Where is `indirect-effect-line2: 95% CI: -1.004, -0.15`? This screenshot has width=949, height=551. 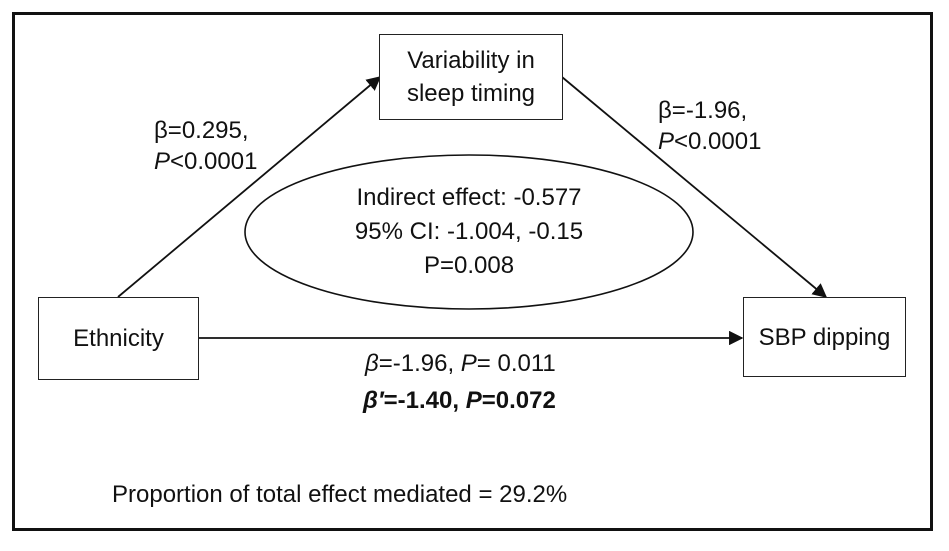 indirect-effect-line2: 95% CI: -1.004, -0.15 is located at coordinates (469, 231).